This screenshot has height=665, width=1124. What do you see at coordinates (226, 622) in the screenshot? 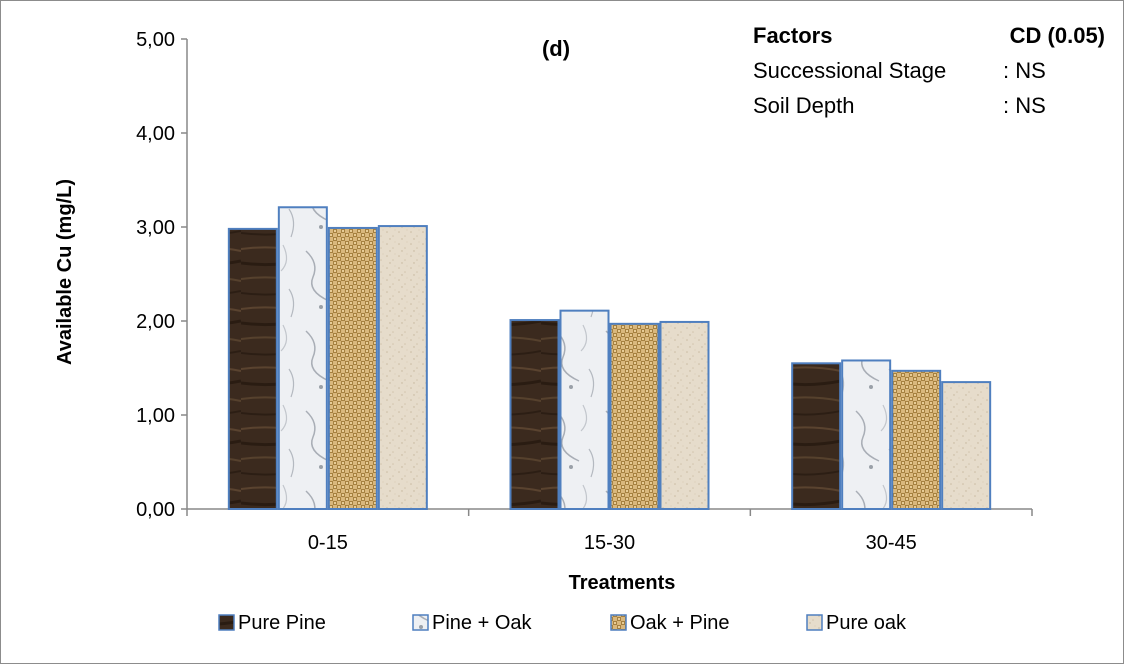
I see `legend-swatch-pure-pine` at bounding box center [226, 622].